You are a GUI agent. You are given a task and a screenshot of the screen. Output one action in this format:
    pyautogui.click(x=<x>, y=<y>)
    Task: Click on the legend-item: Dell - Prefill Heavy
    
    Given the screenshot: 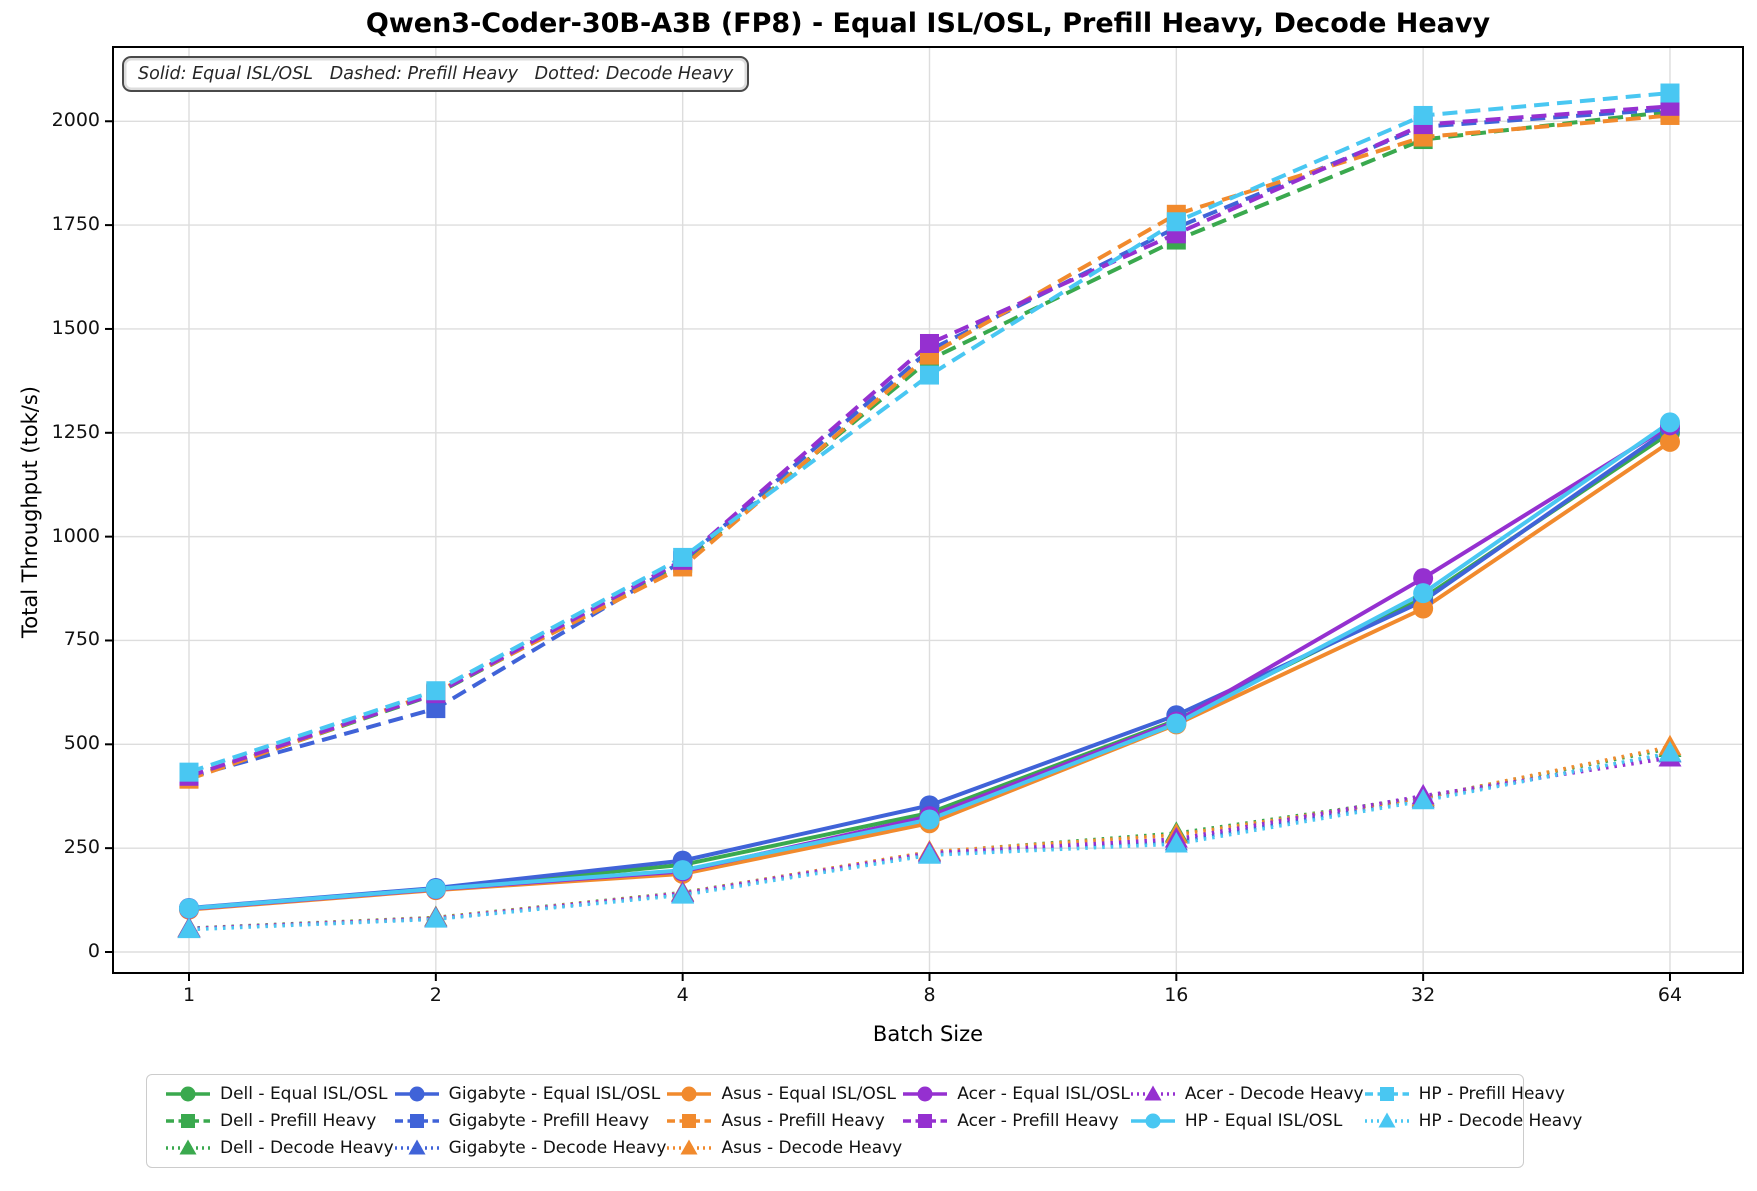 What is the action you would take?
    pyautogui.click(x=279, y=1121)
    